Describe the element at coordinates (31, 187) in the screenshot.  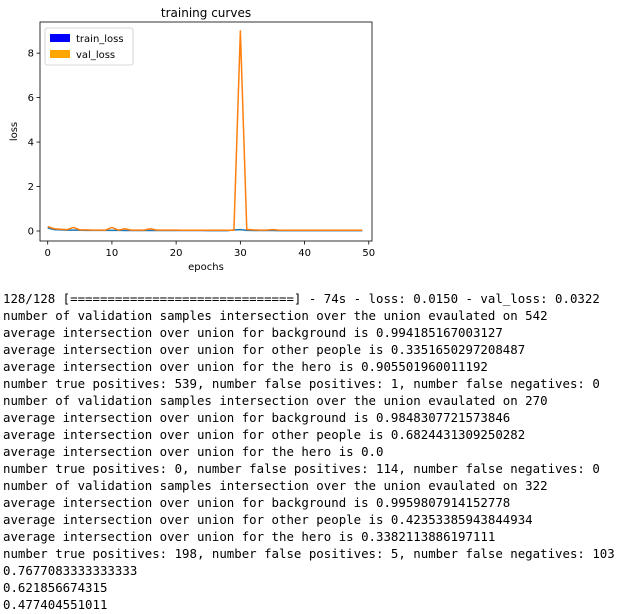
I see `y-tick-label: 2` at that location.